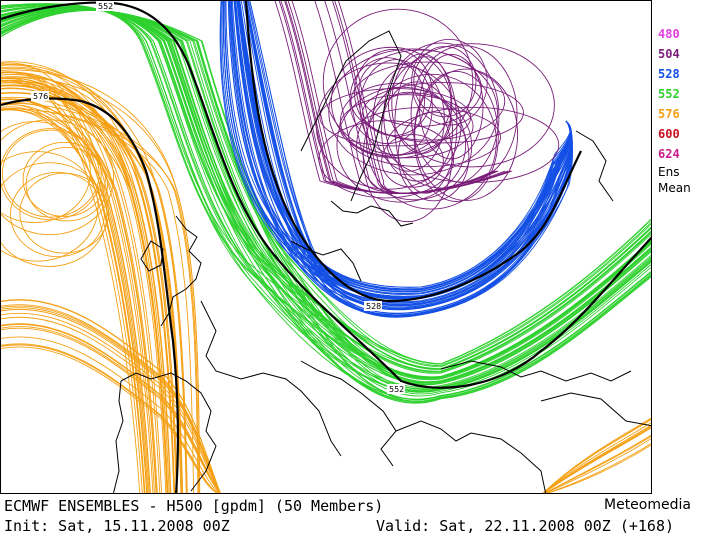 The image size is (720, 540). What do you see at coordinates (578, 112) in the screenshot?
I see `out-of-domain-area` at bounding box center [578, 112].